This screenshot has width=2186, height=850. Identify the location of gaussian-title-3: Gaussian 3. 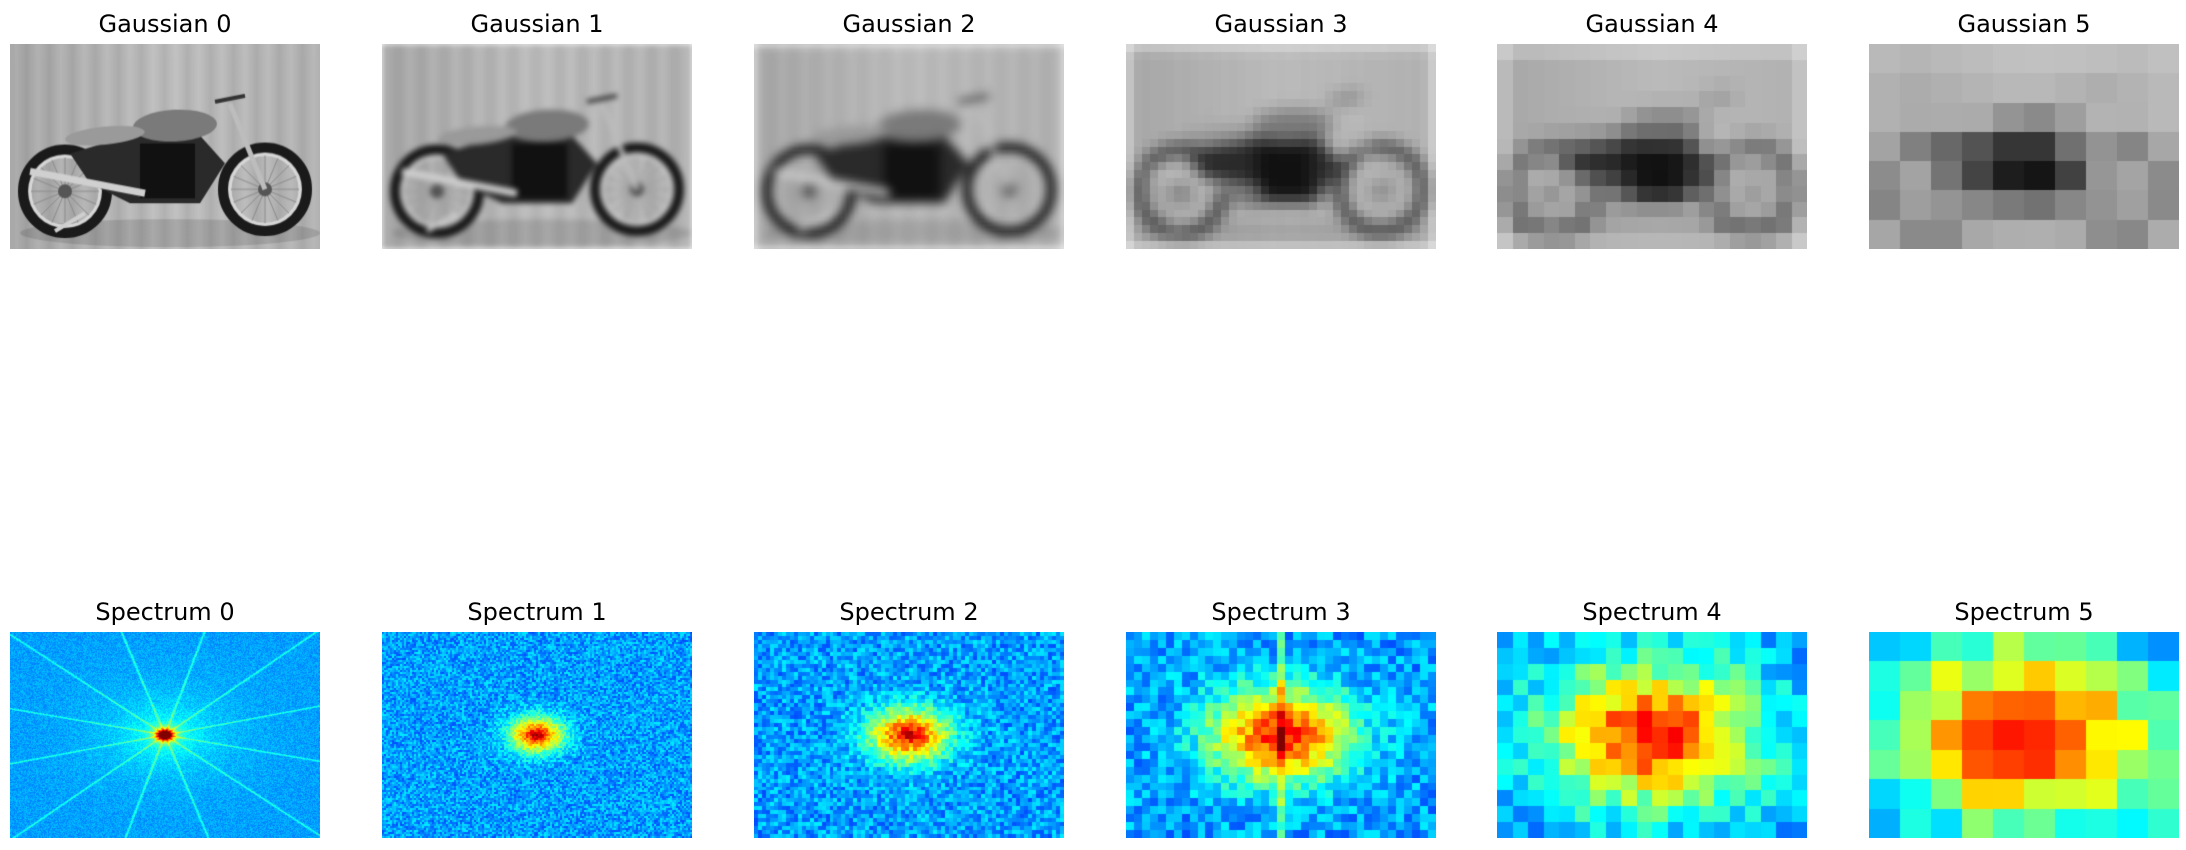
(1281, 24).